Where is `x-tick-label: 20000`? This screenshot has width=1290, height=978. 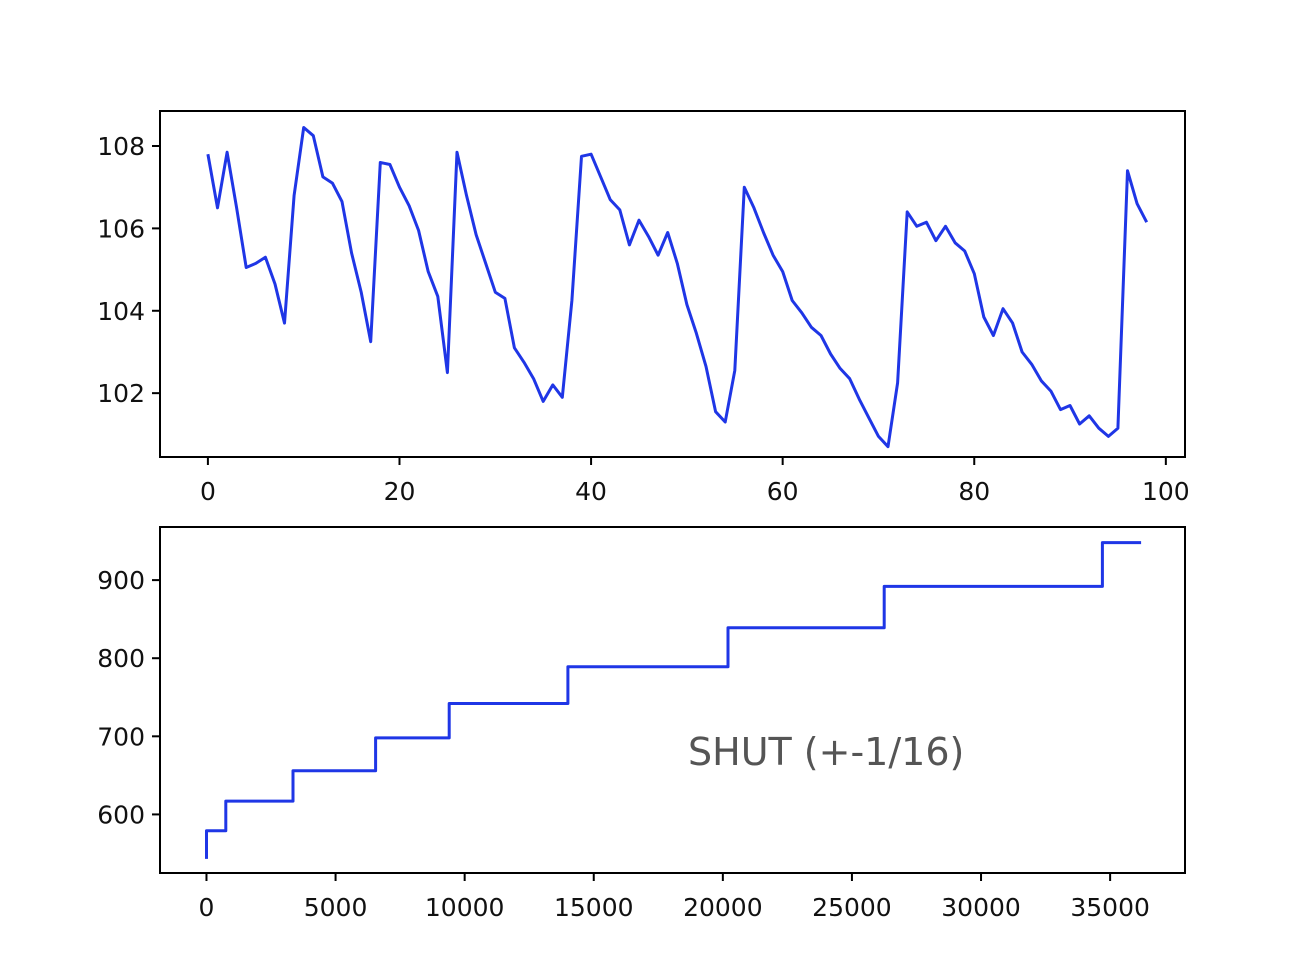
x-tick-label: 20000 is located at coordinates (723, 907).